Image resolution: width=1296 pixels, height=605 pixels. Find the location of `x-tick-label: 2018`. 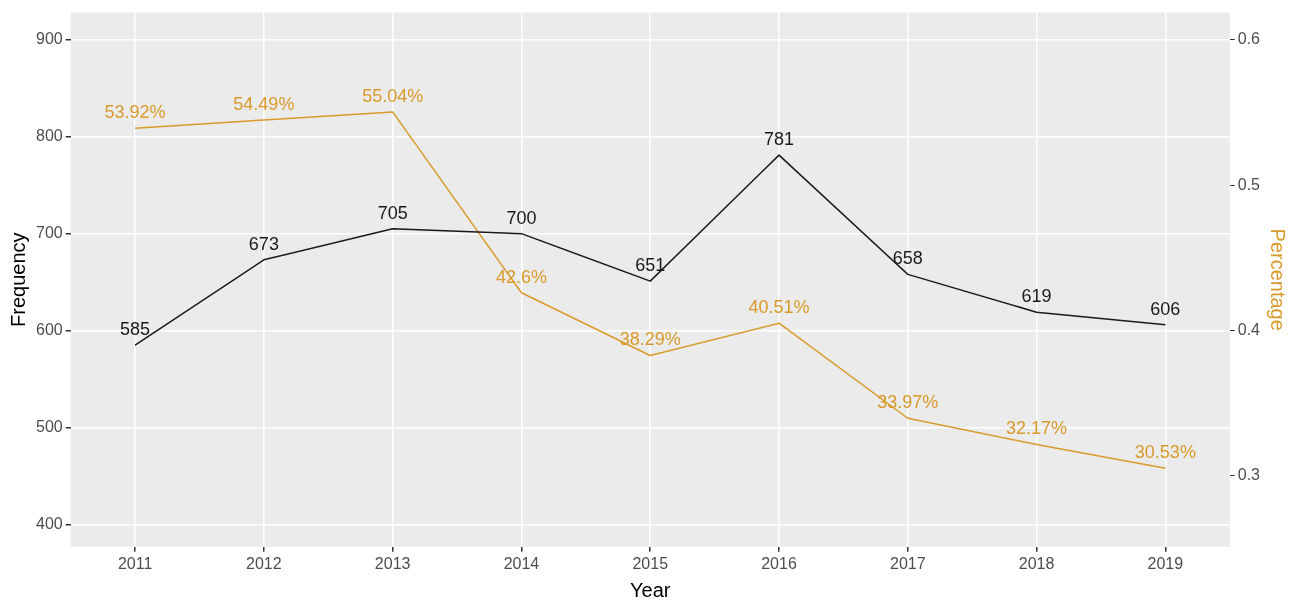

x-tick-label: 2018 is located at coordinates (1036, 563).